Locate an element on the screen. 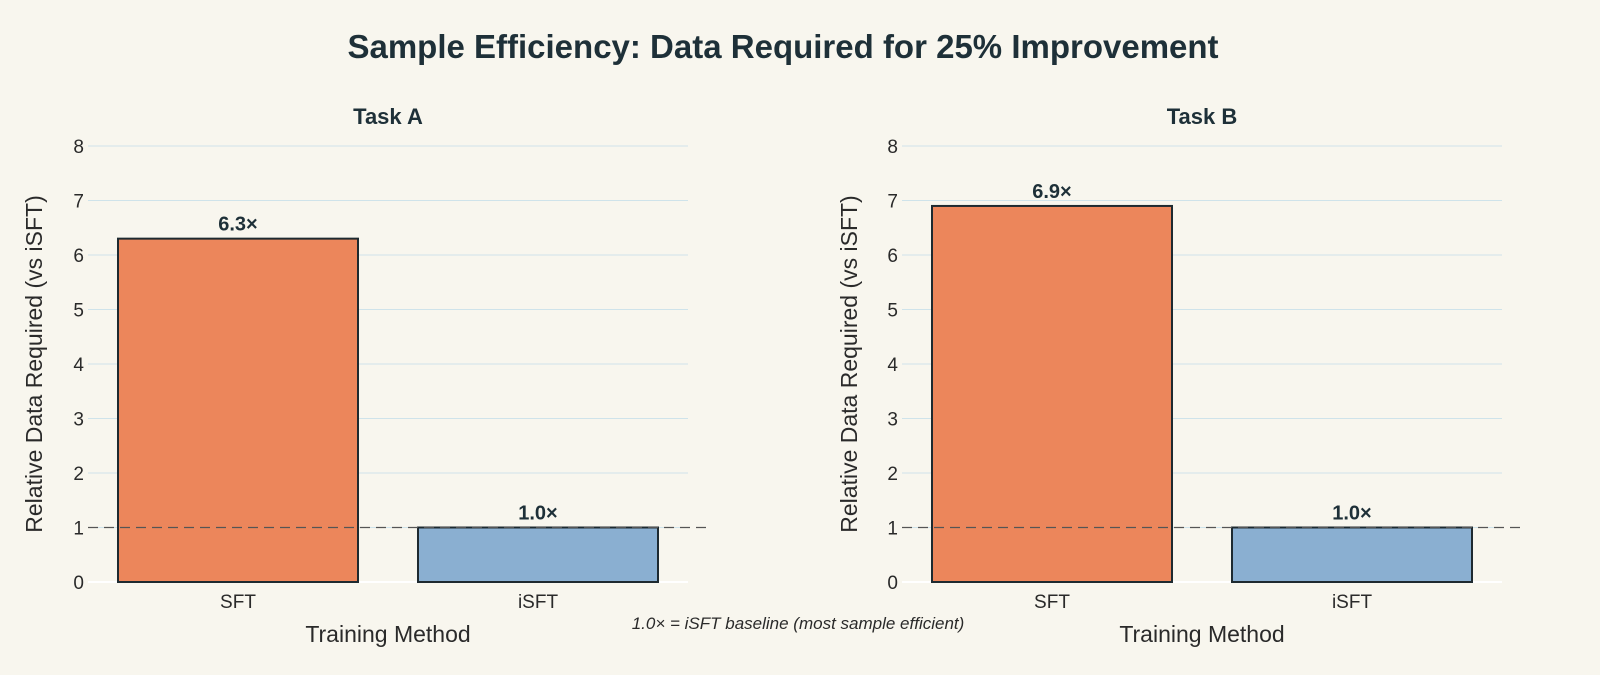 The image size is (1600, 675). panel-title: Task A is located at coordinates (388, 116).